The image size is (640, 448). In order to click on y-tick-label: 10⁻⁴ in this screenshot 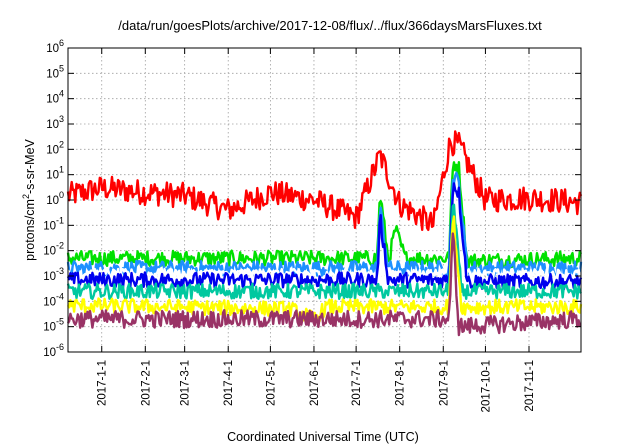, I will do `click(53, 299)`.